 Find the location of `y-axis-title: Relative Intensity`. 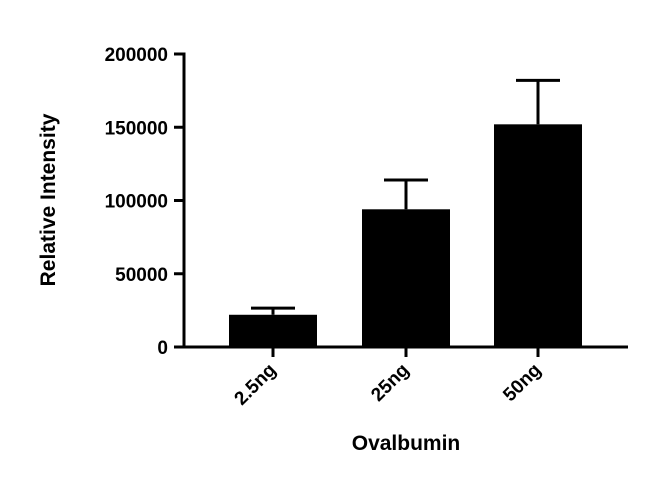

y-axis-title: Relative Intensity is located at coordinates (48, 199).